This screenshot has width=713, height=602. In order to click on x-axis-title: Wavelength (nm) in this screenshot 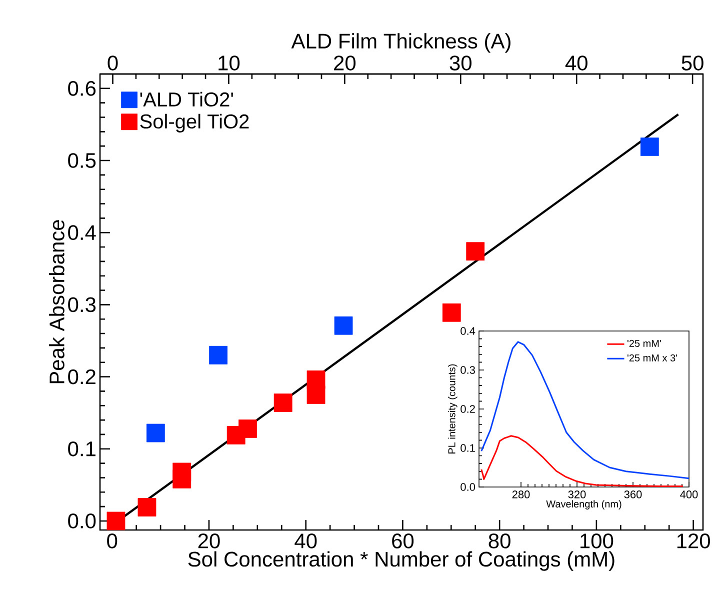, I will do `click(584, 505)`.